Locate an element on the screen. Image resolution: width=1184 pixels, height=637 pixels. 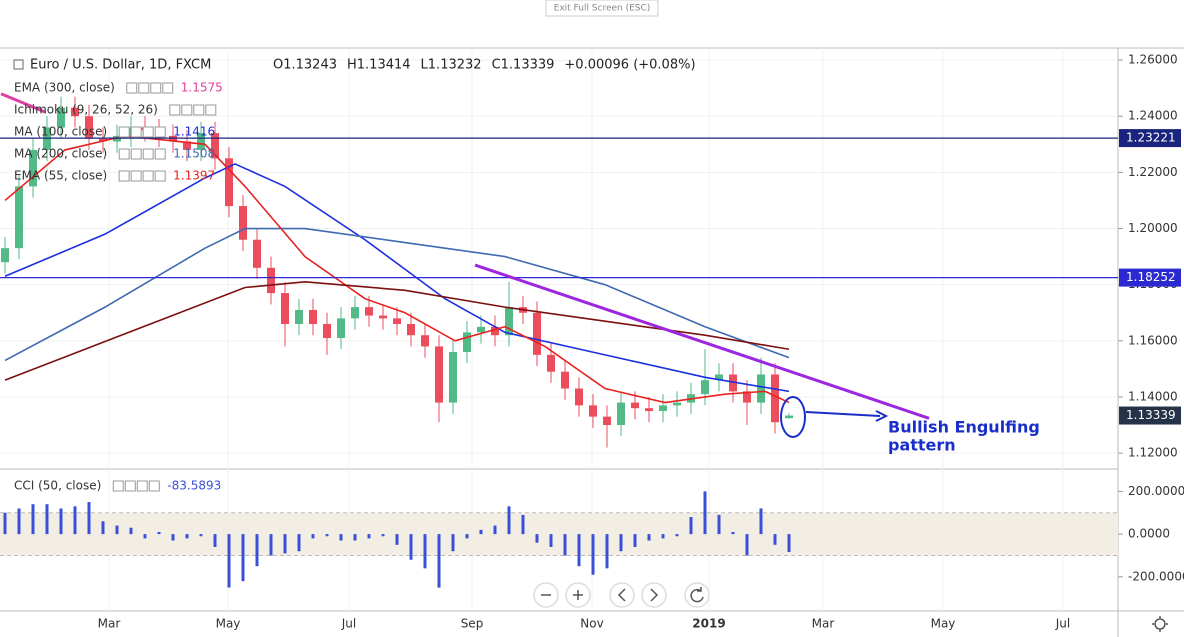
y-tick-label: 1.12000 is located at coordinates (1153, 453).